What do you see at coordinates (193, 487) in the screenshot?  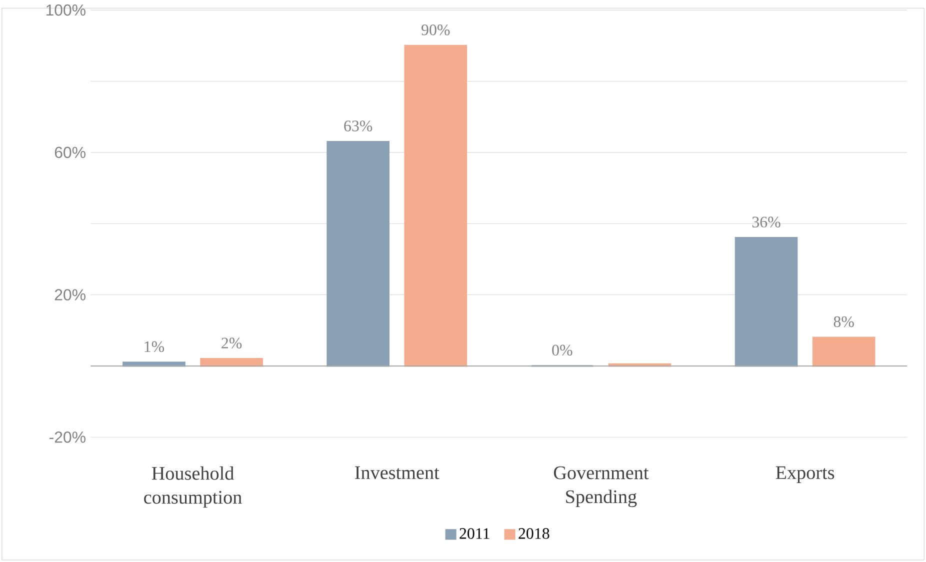 I see `x-tick-label: Household consumption` at bounding box center [193, 487].